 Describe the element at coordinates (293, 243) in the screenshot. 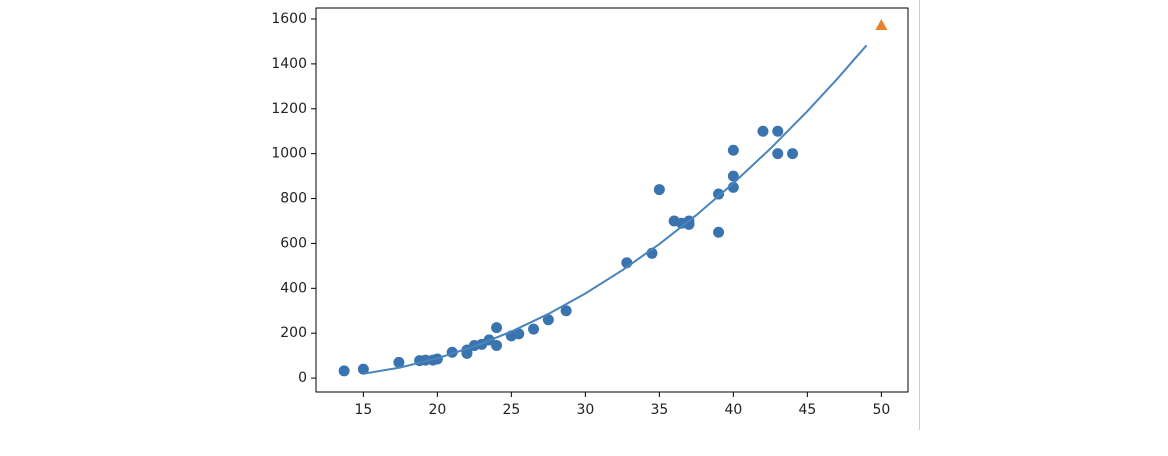

I see `y-tick-label: 600` at that location.